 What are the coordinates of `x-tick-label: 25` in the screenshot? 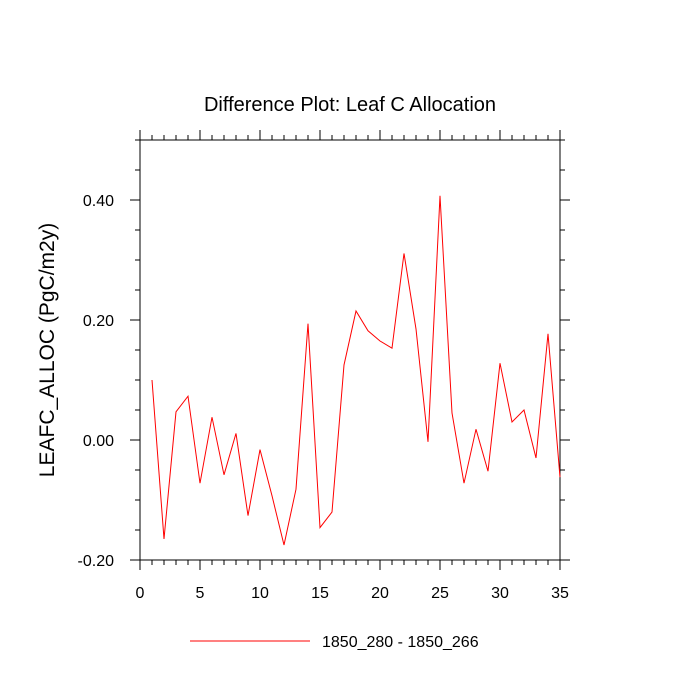 It's located at (440, 593).